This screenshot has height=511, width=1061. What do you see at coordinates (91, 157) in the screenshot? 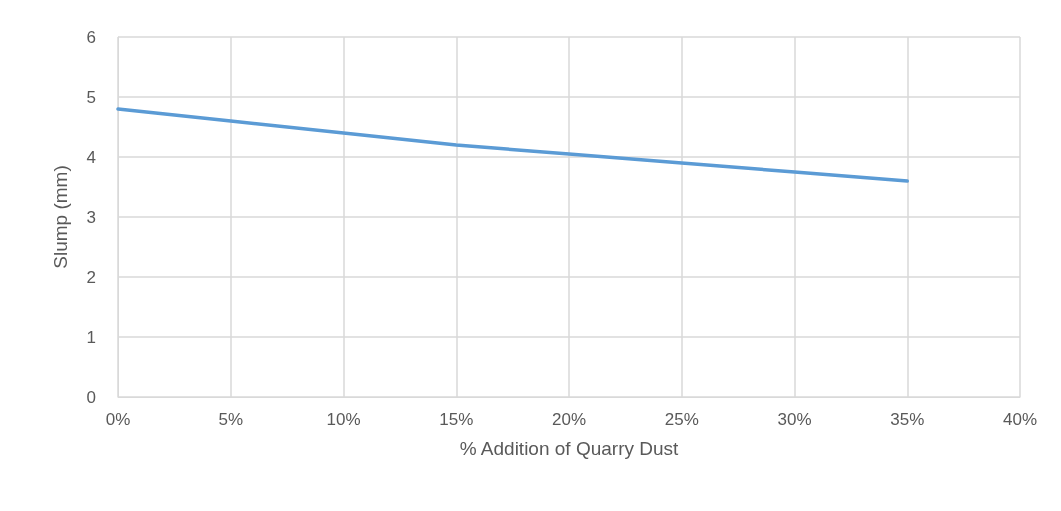
I see `y-tick-label: 4` at bounding box center [91, 157].